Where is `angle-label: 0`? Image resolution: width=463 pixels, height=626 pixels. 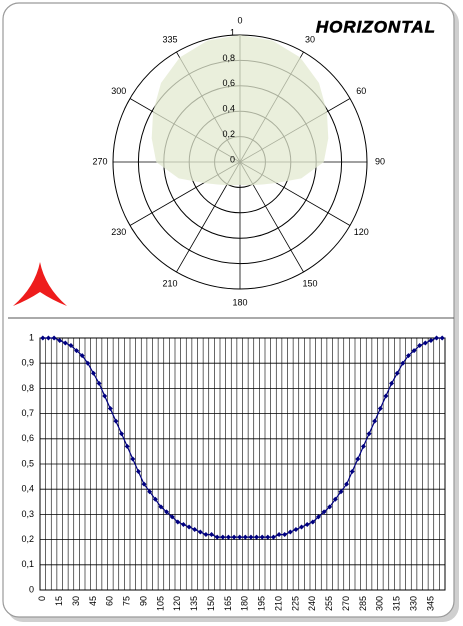
angle-label: 0 is located at coordinates (239, 20).